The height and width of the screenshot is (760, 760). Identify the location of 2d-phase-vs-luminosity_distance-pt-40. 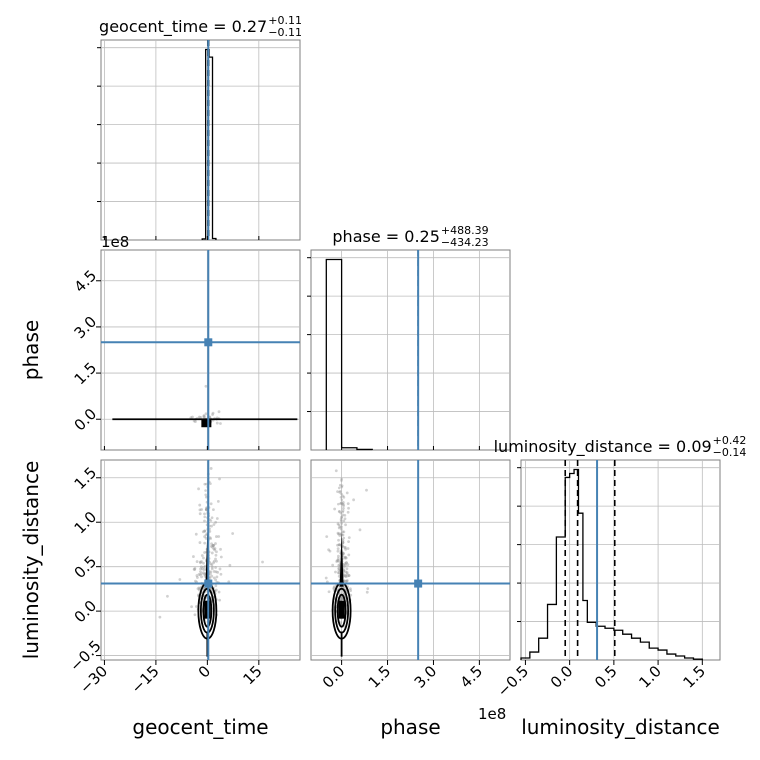
(326, 578).